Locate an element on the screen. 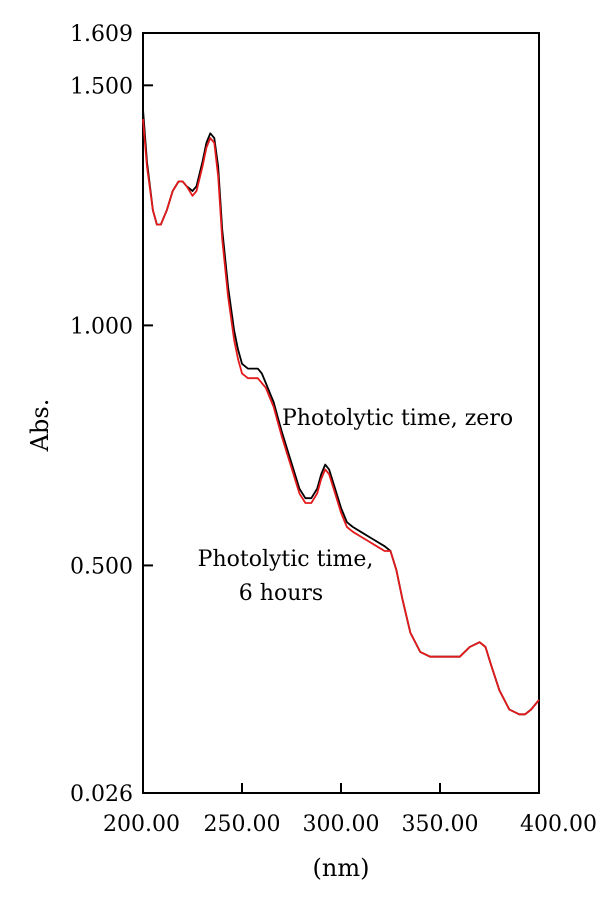 The height and width of the screenshot is (902, 600). y-axis-ticks: 0.026 0.500 1.000 1.500 1.609 is located at coordinates (111, 414).